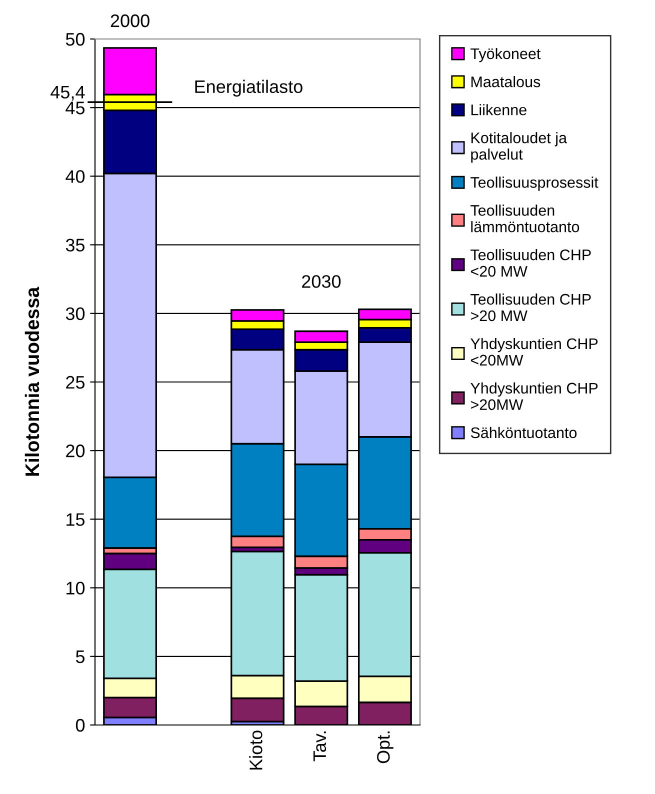  What do you see at coordinates (75, 108) in the screenshot?
I see `y-tick-label: 45` at bounding box center [75, 108].